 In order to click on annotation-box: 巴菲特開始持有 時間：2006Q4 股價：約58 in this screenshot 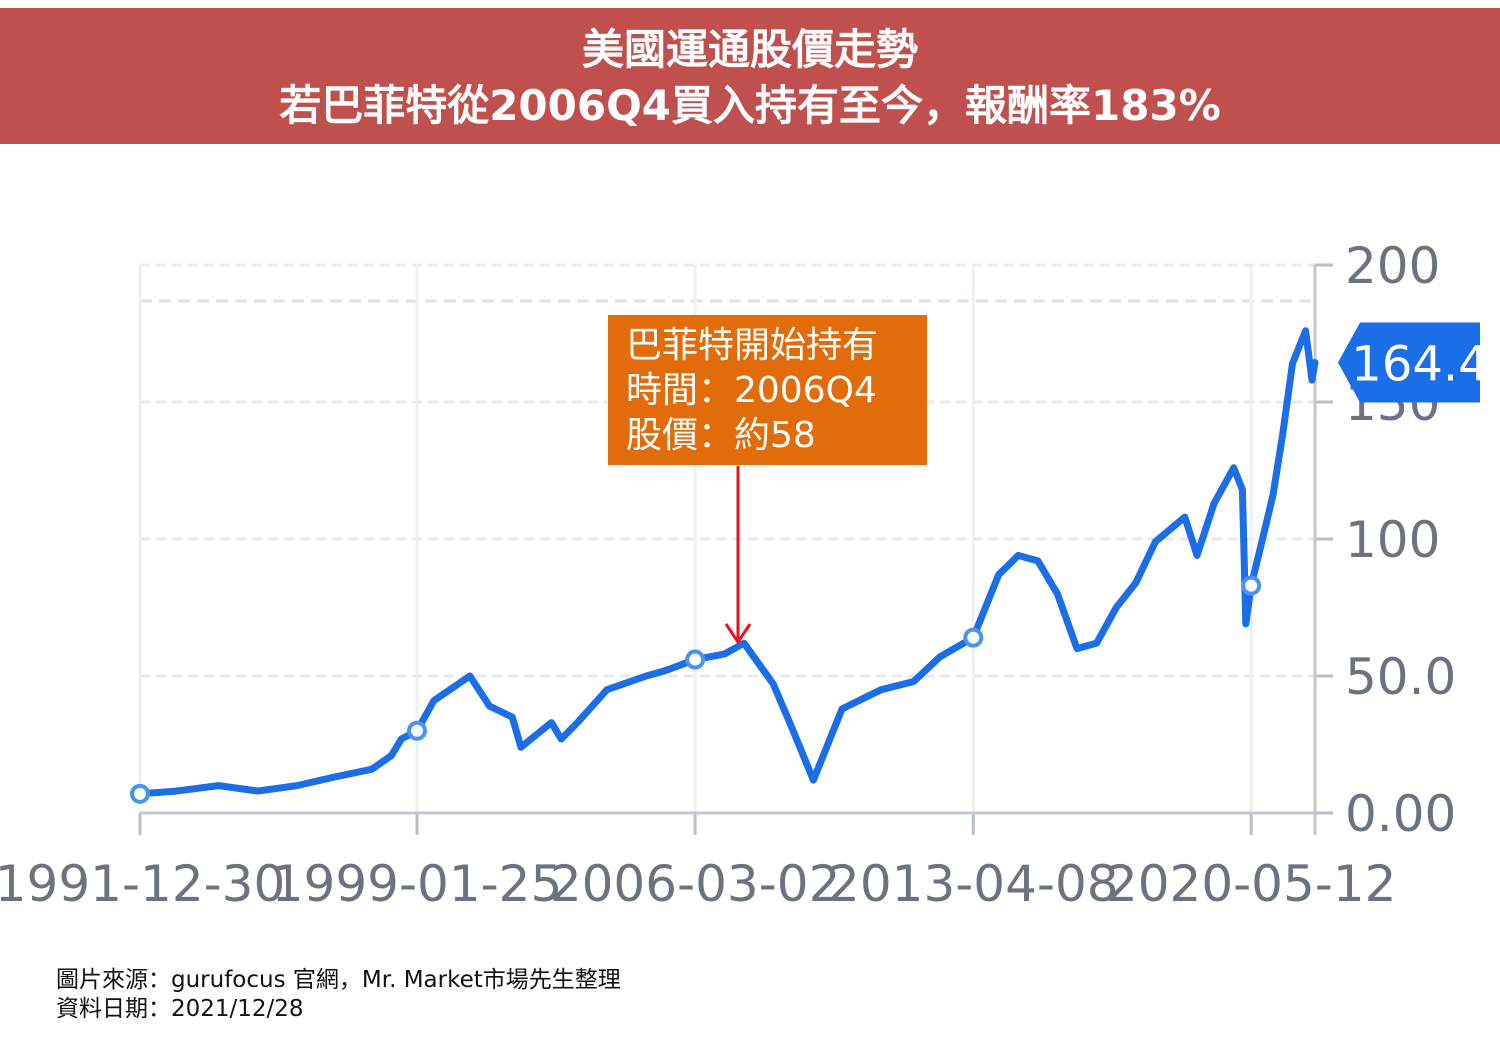, I will do `click(767, 390)`.